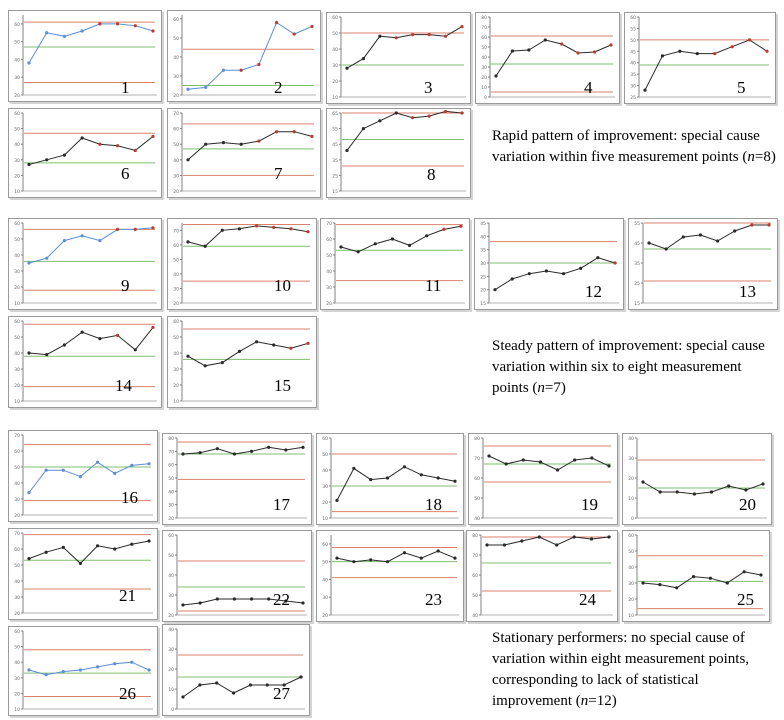 The height and width of the screenshot is (720, 784). Describe the element at coordinates (633, 64) in the screenshot. I see `chart-5-y-tick-label-3: 40` at that location.